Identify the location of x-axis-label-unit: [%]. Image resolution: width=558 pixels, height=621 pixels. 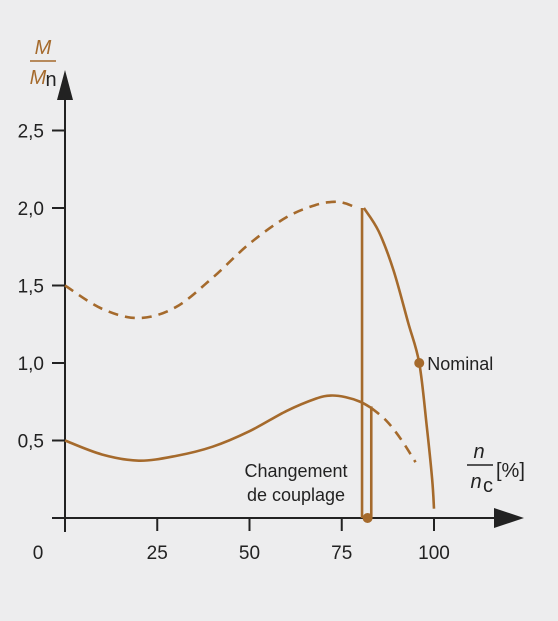
(510, 471).